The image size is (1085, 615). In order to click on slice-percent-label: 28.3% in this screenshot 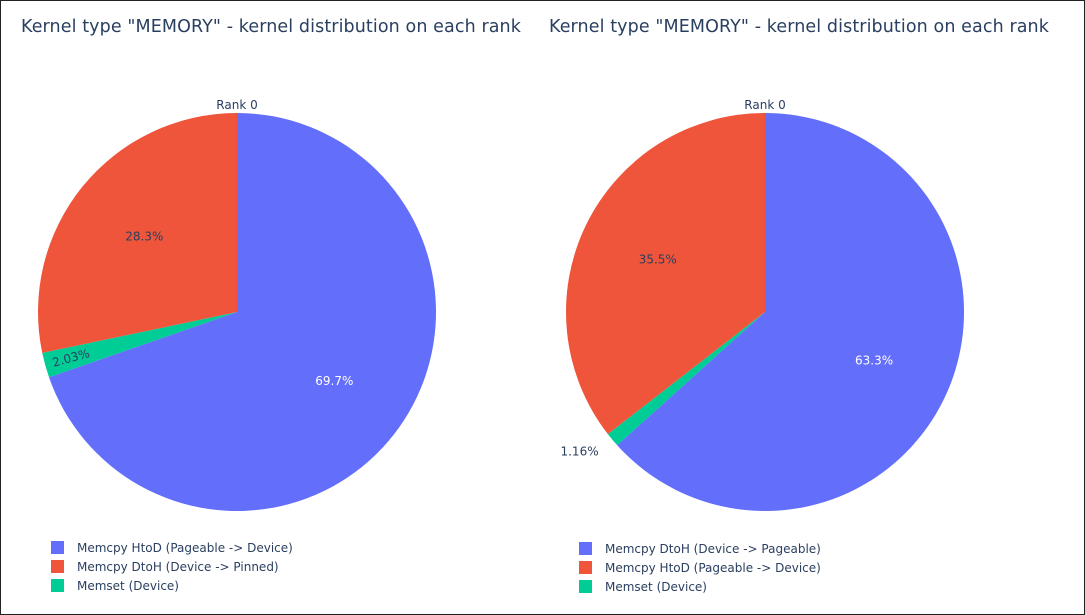, I will do `click(144, 237)`.